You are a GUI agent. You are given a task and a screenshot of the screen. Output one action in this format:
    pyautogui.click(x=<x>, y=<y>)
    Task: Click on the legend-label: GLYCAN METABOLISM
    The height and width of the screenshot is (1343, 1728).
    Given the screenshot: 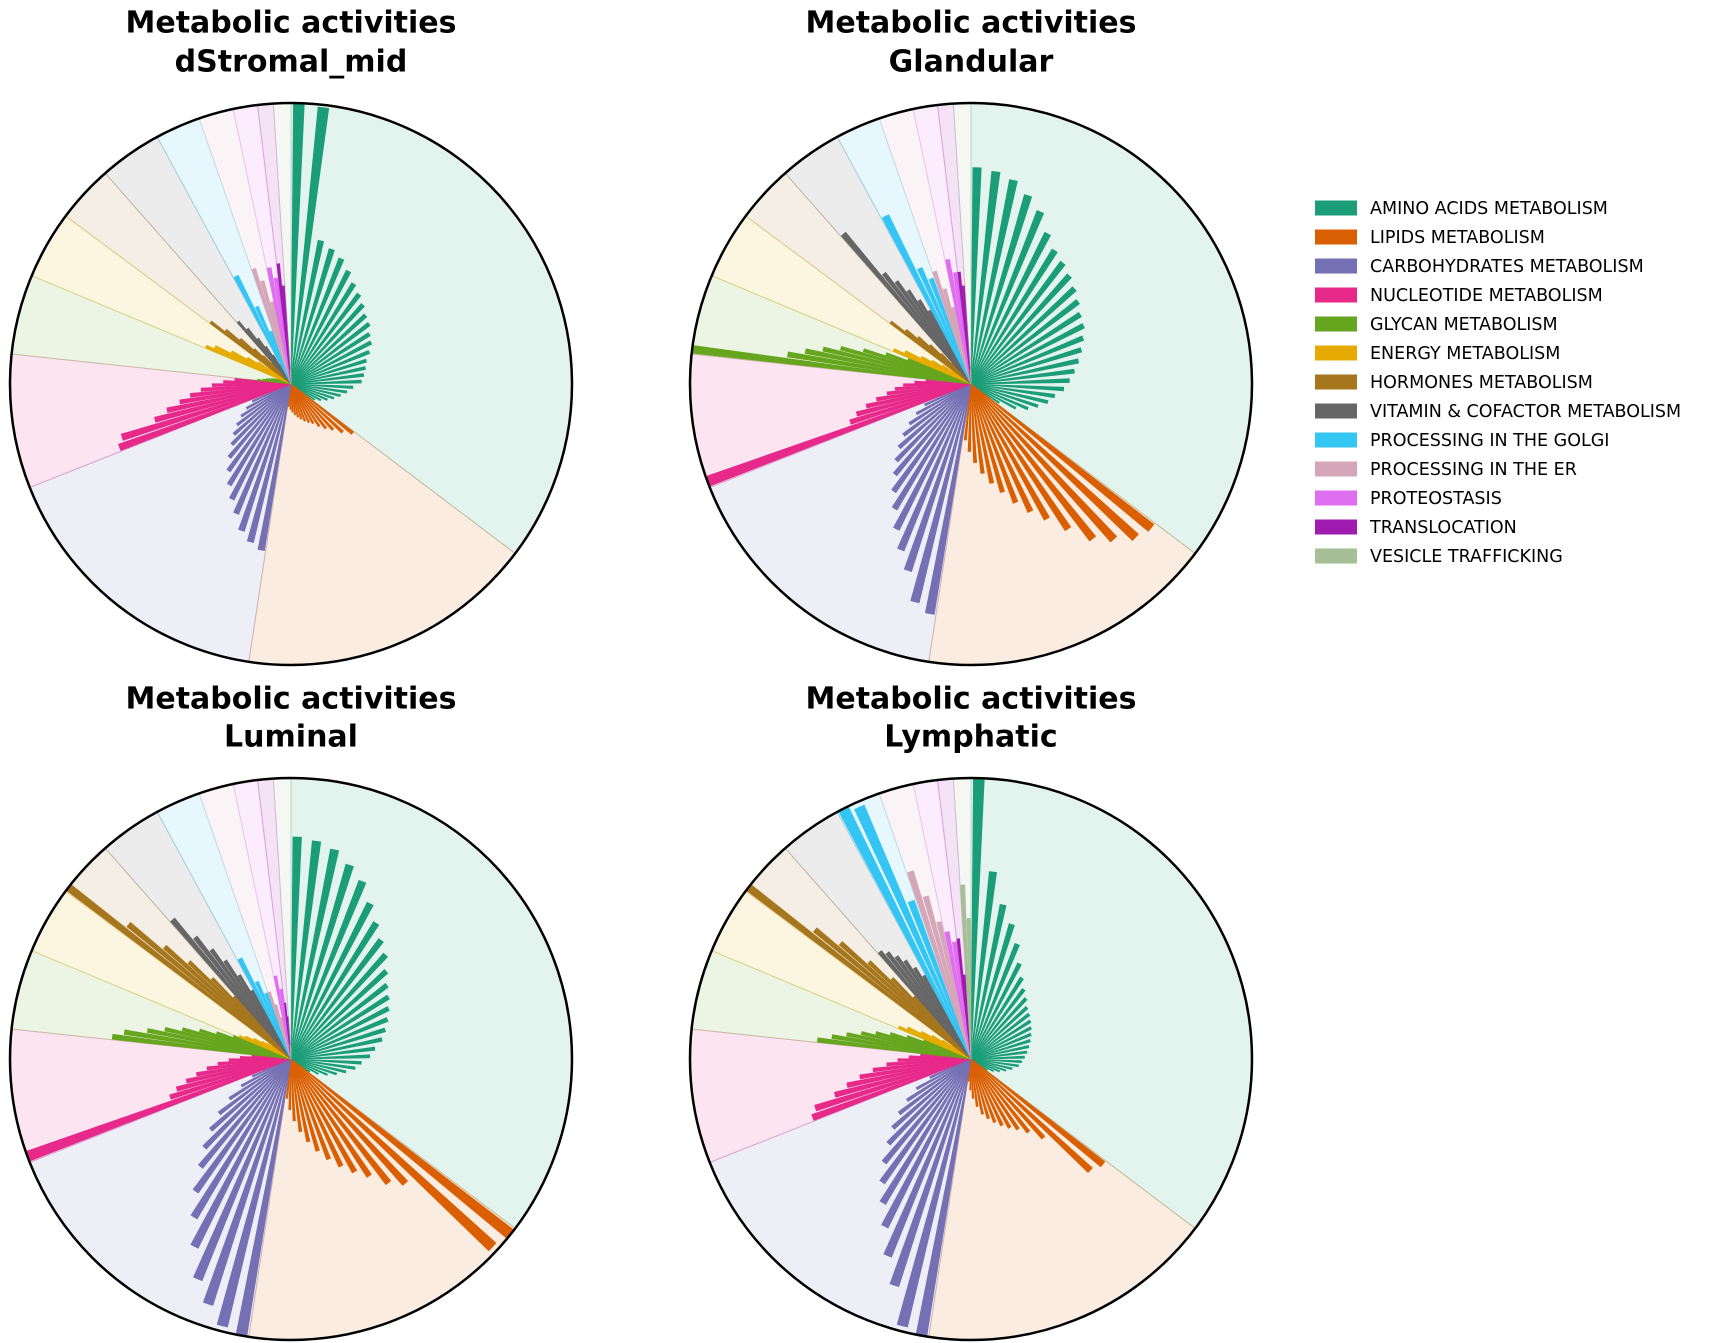 What is the action you would take?
    pyautogui.click(x=1464, y=325)
    